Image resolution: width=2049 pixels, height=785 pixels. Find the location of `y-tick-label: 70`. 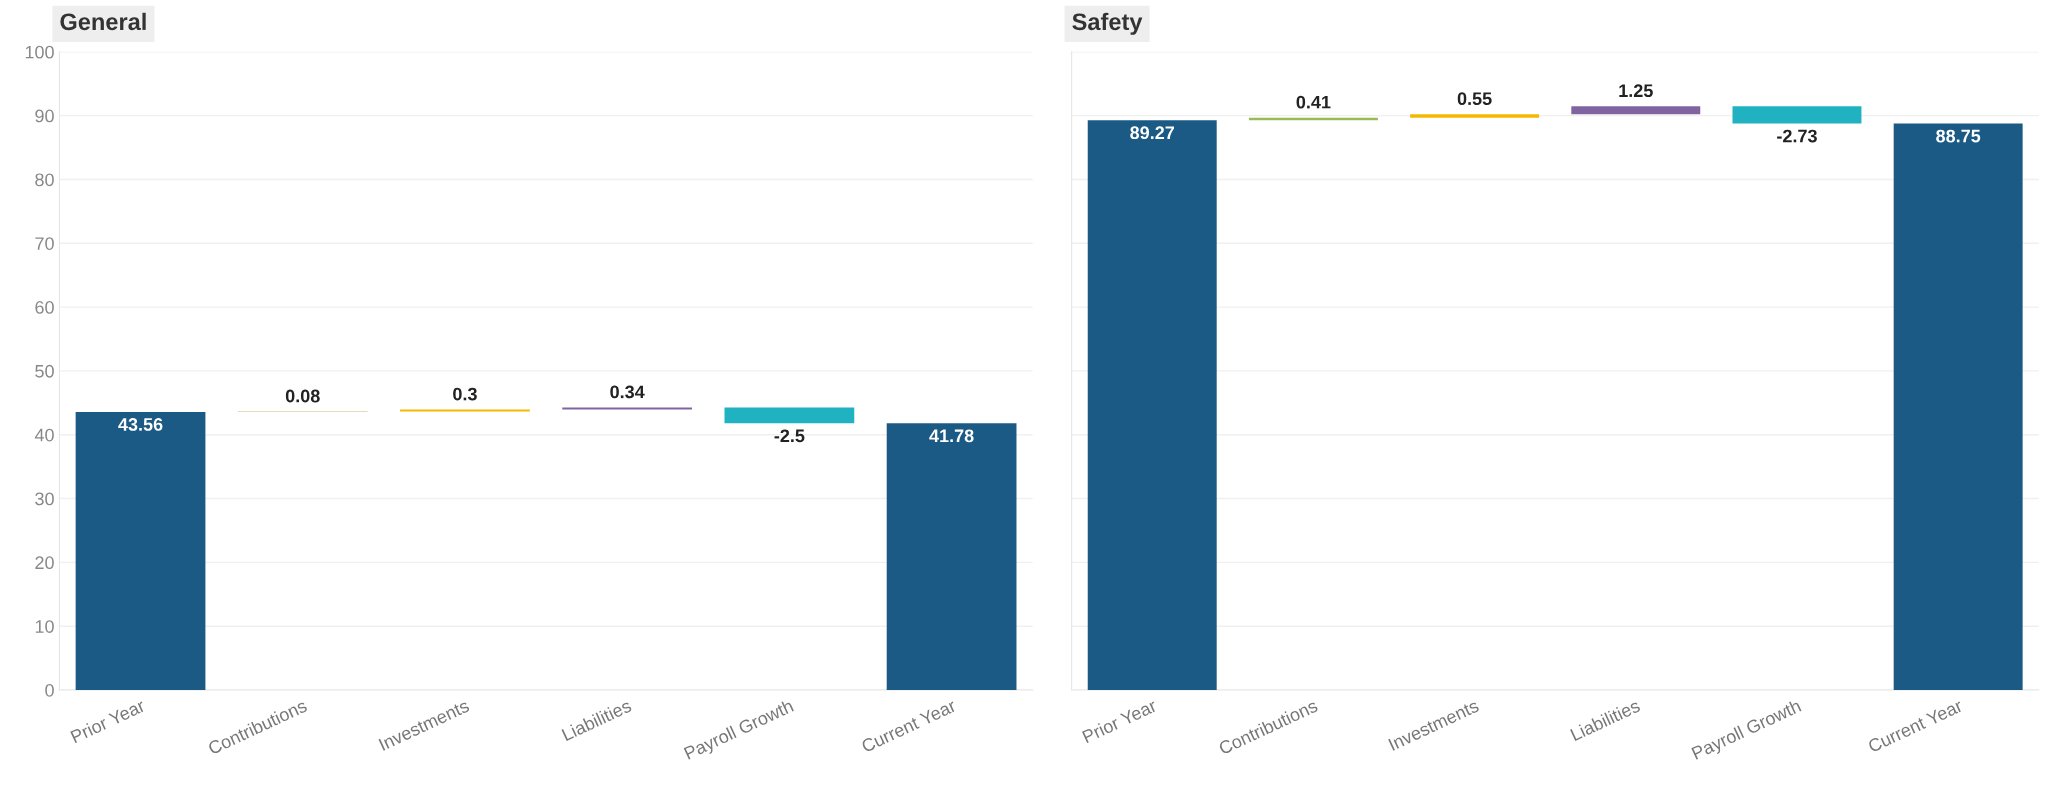

y-tick-label: 70 is located at coordinates (44, 243).